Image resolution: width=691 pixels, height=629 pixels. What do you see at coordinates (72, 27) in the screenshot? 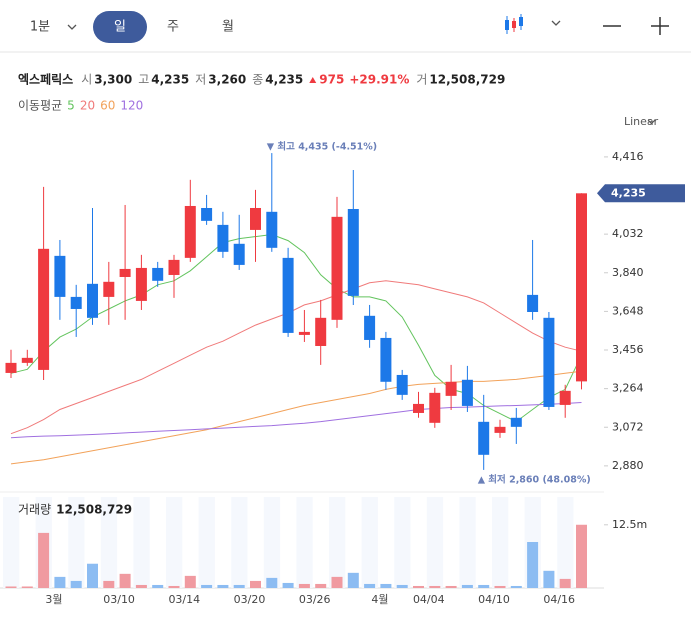
I see `interval-chevron` at bounding box center [72, 27].